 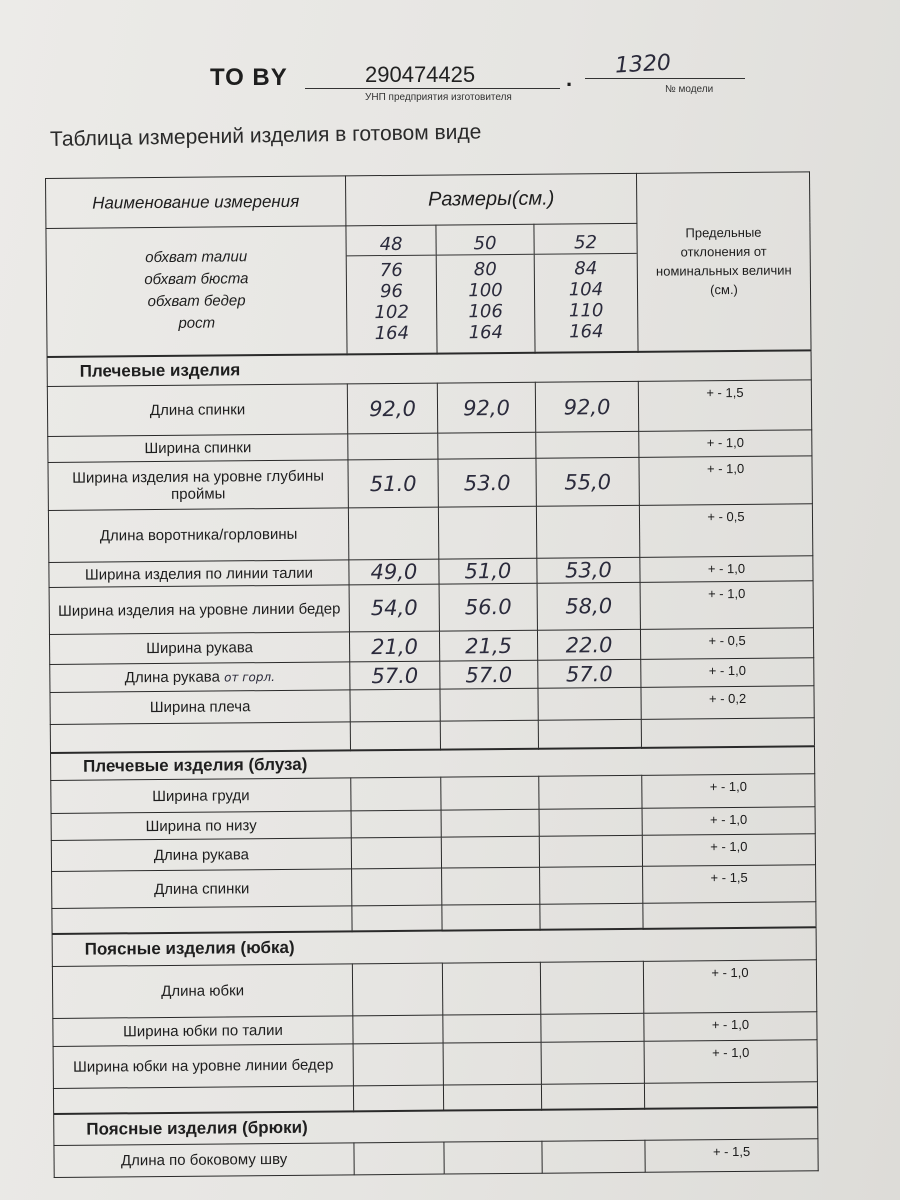 What do you see at coordinates (432, 88) in the screenshot?
I see `unp-underline` at bounding box center [432, 88].